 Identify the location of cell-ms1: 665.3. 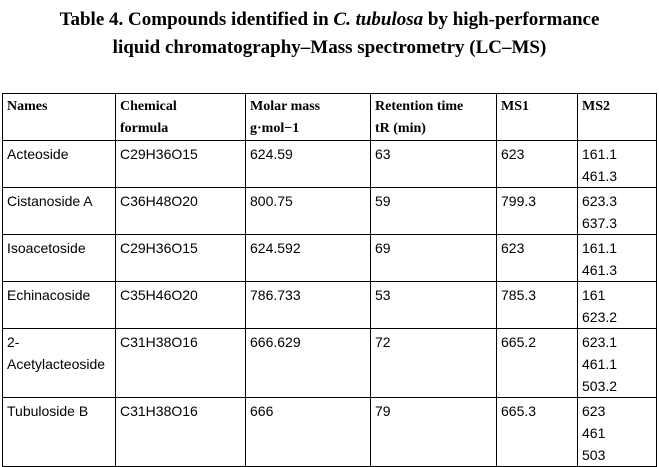
(537, 432).